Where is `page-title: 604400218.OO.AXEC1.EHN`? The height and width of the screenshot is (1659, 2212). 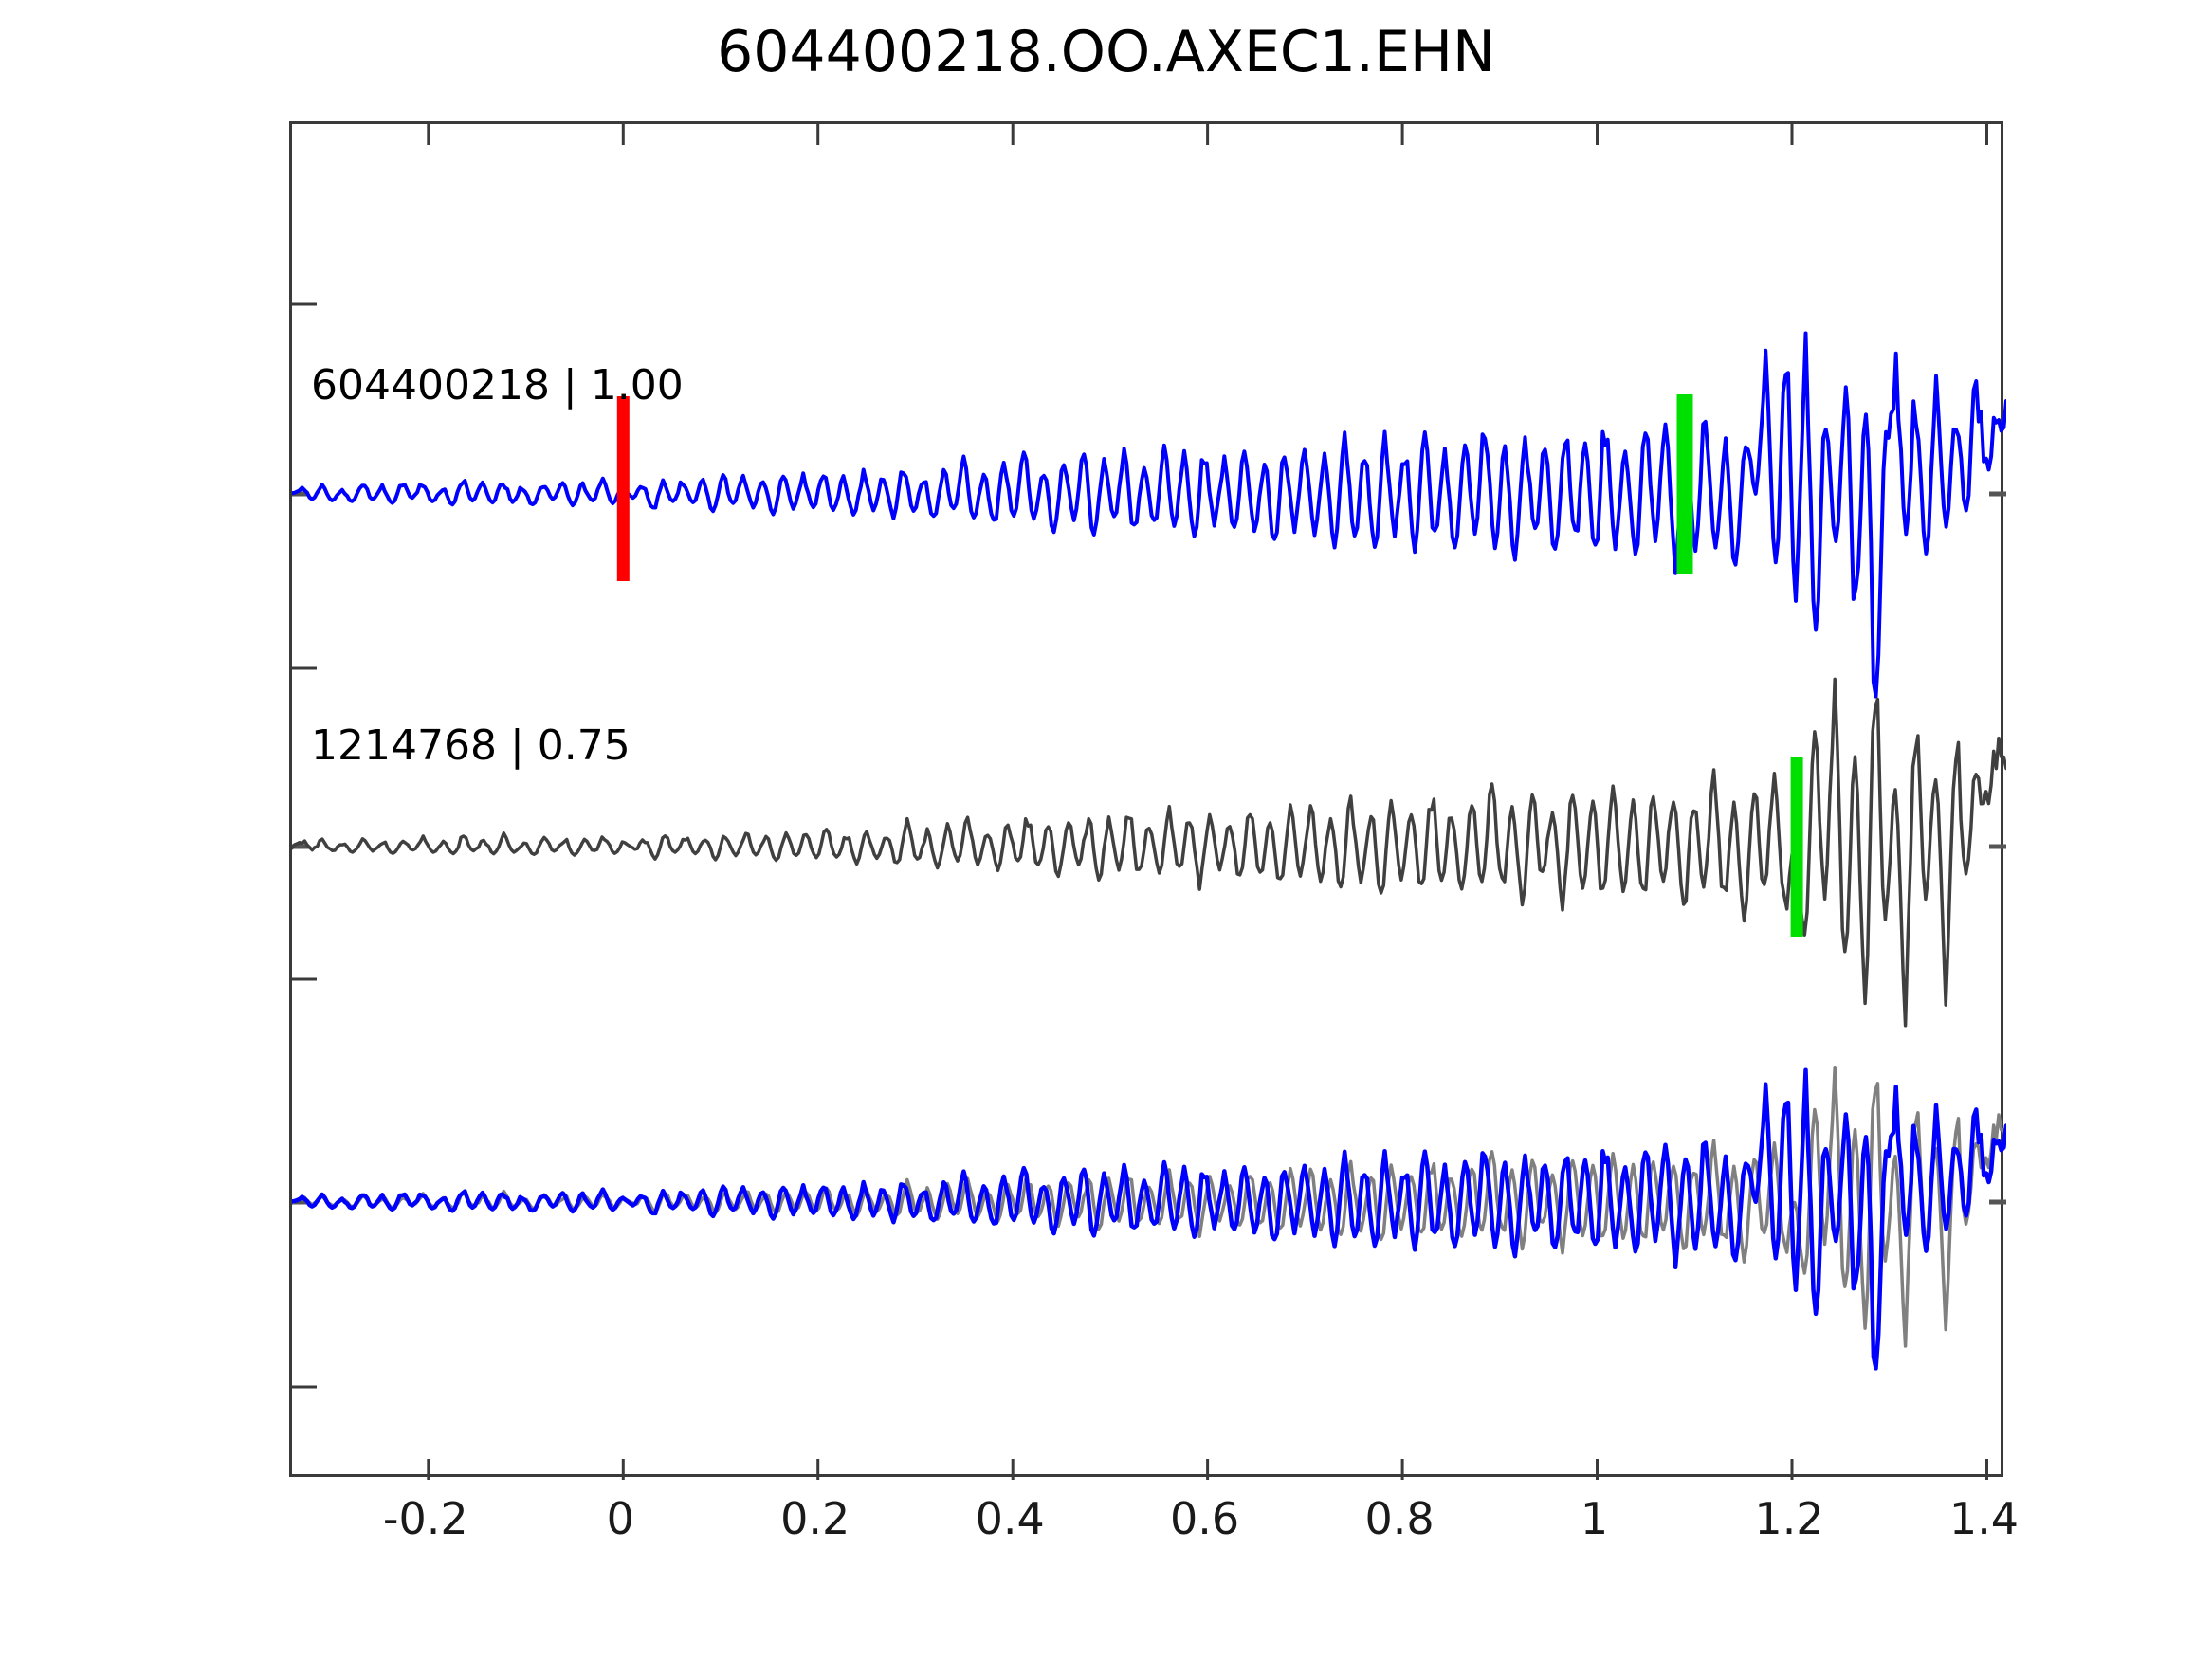 page-title: 604400218.OO.AXEC1.EHN is located at coordinates (1106, 52).